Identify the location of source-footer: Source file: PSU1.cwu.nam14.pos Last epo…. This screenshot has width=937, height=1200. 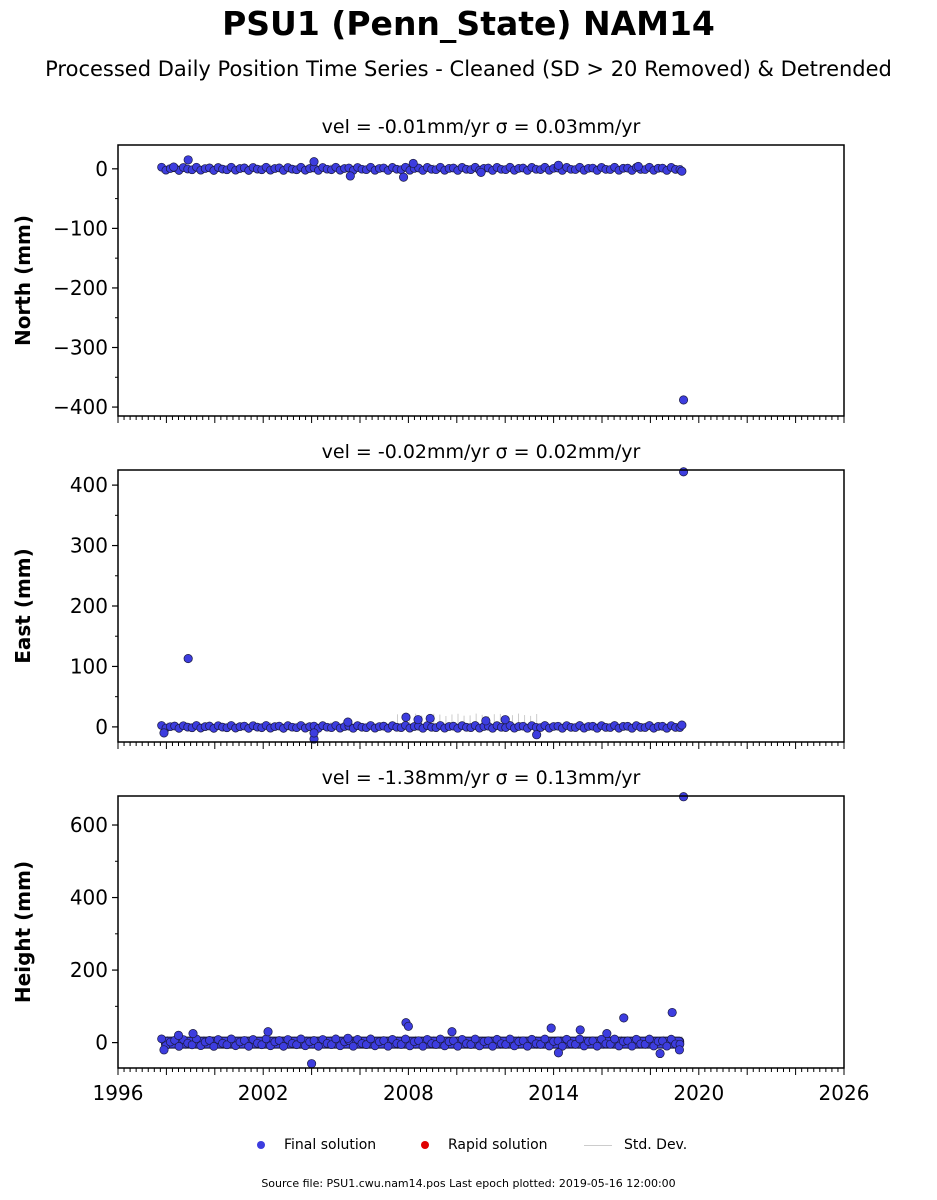
(468, 1183).